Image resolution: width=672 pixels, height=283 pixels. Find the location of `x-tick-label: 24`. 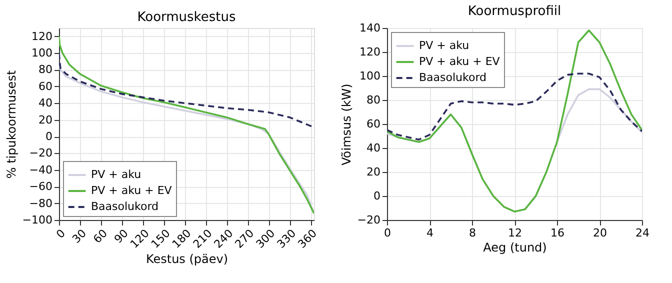

x-tick-label: 24 is located at coordinates (643, 233).